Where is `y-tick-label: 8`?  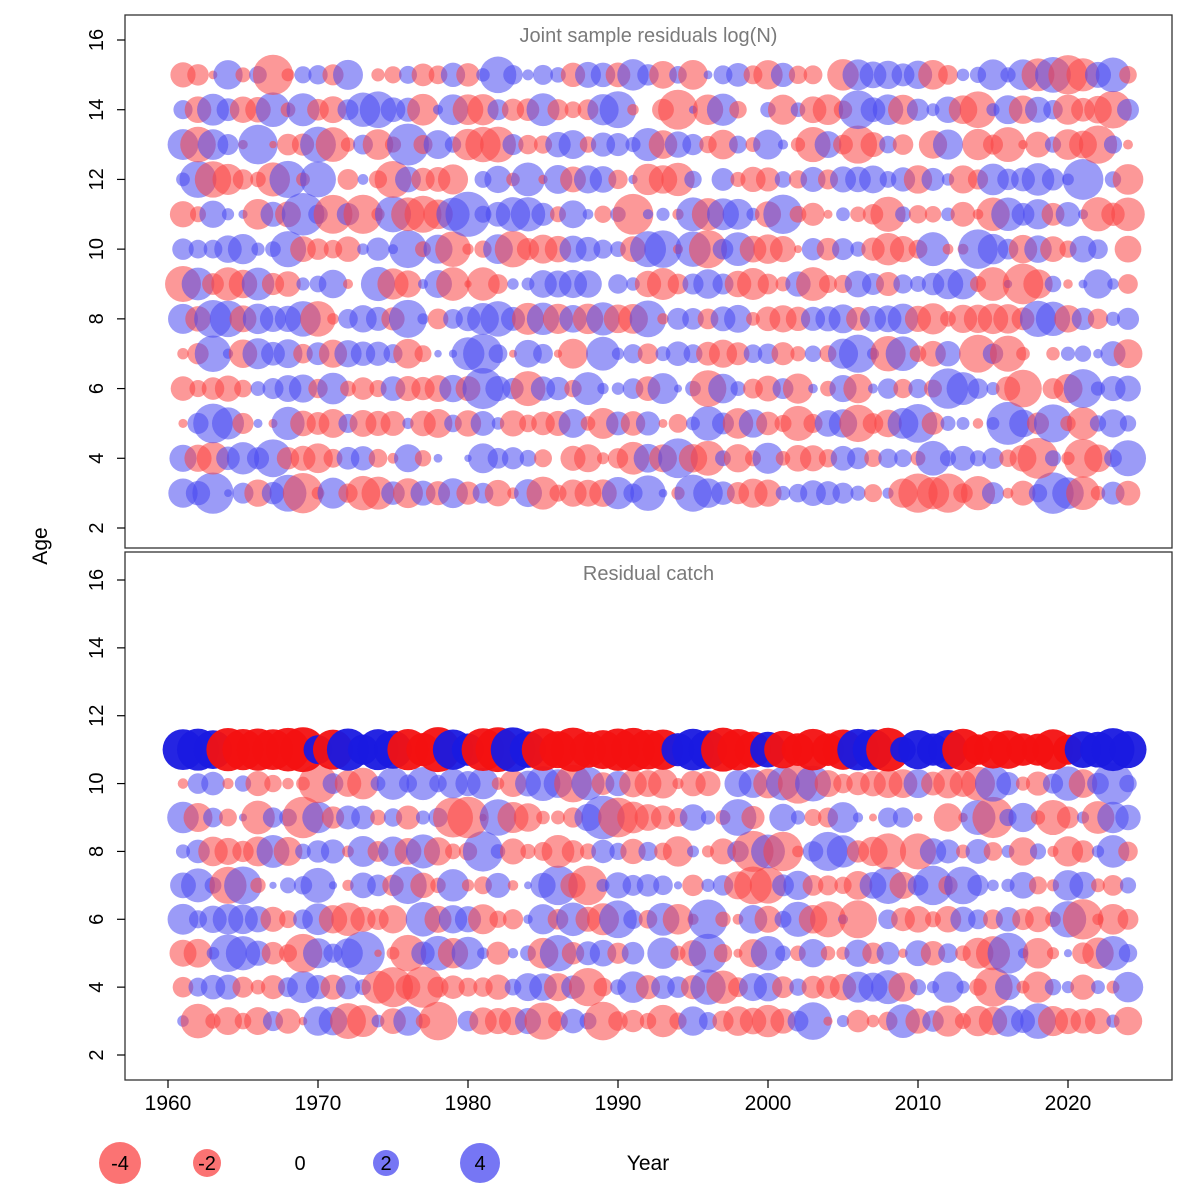 y-tick-label: 8 is located at coordinates (97, 318).